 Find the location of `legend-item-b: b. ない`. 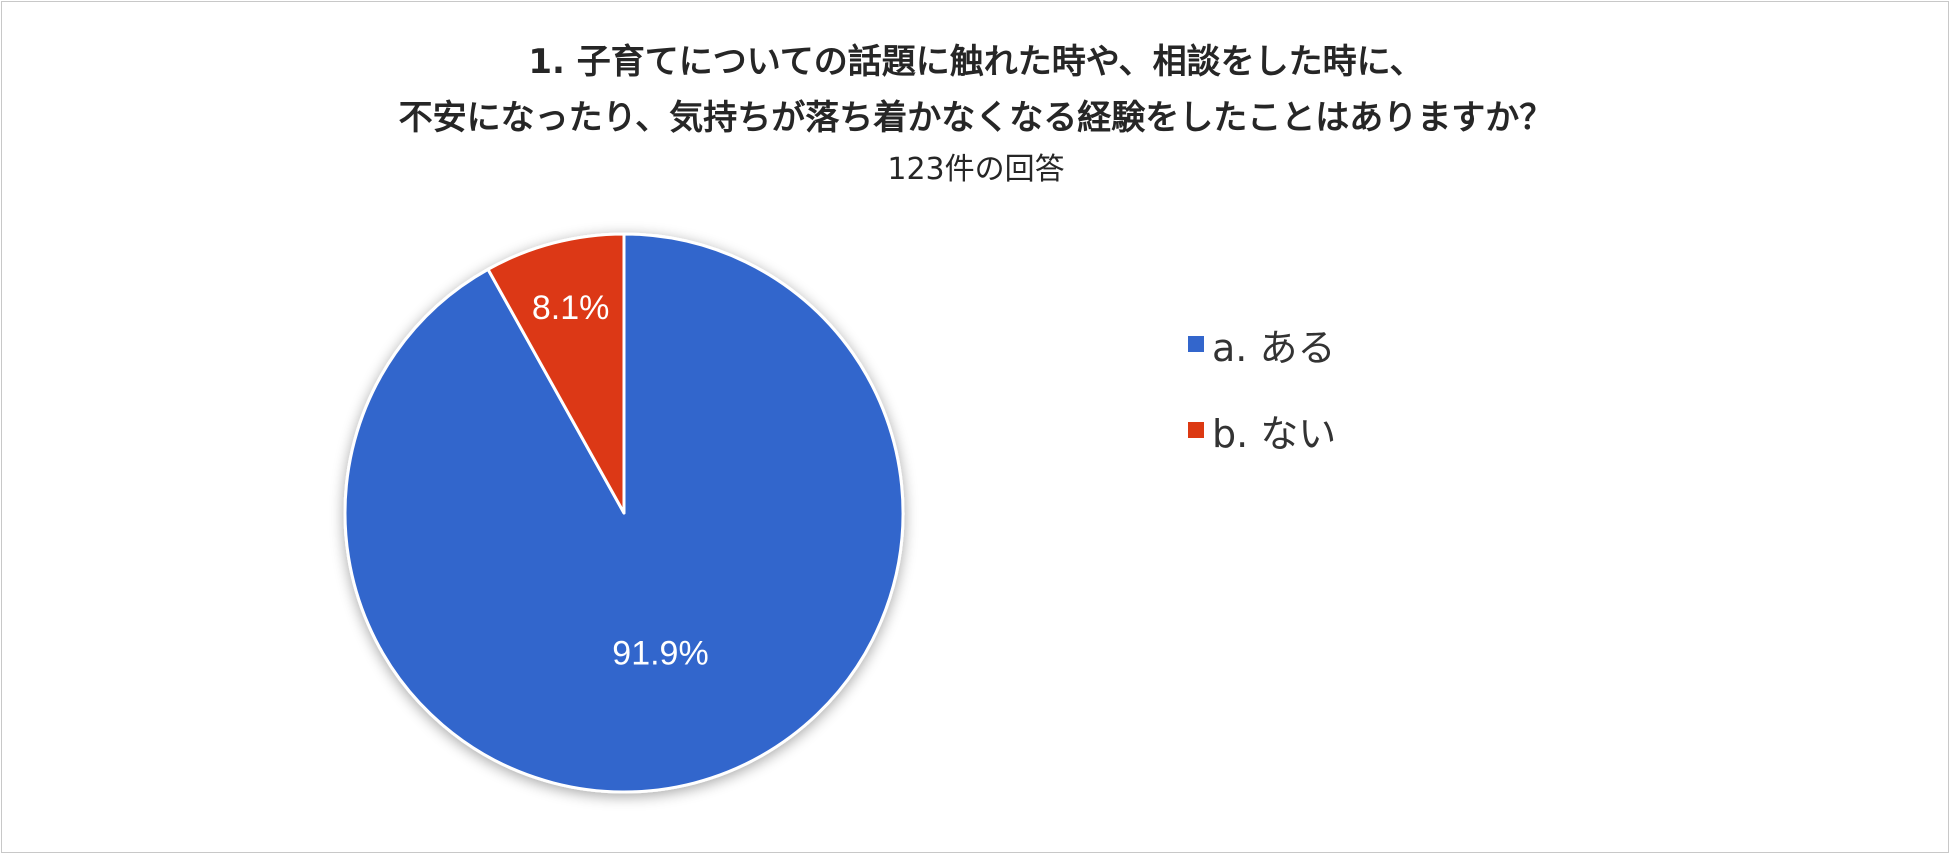

legend-item-b: b. ない is located at coordinates (1262, 432).